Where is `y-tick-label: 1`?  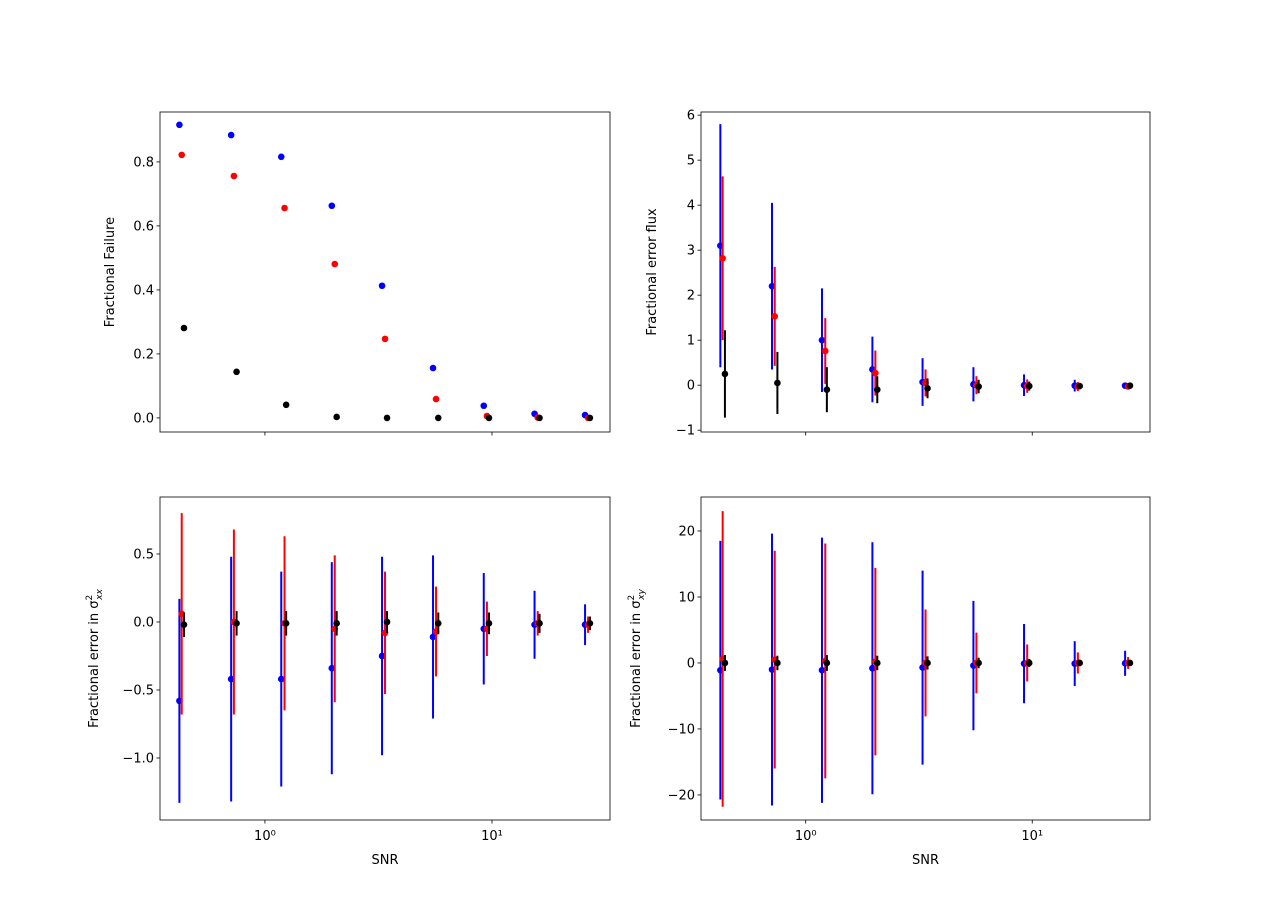
y-tick-label: 1 is located at coordinates (691, 341).